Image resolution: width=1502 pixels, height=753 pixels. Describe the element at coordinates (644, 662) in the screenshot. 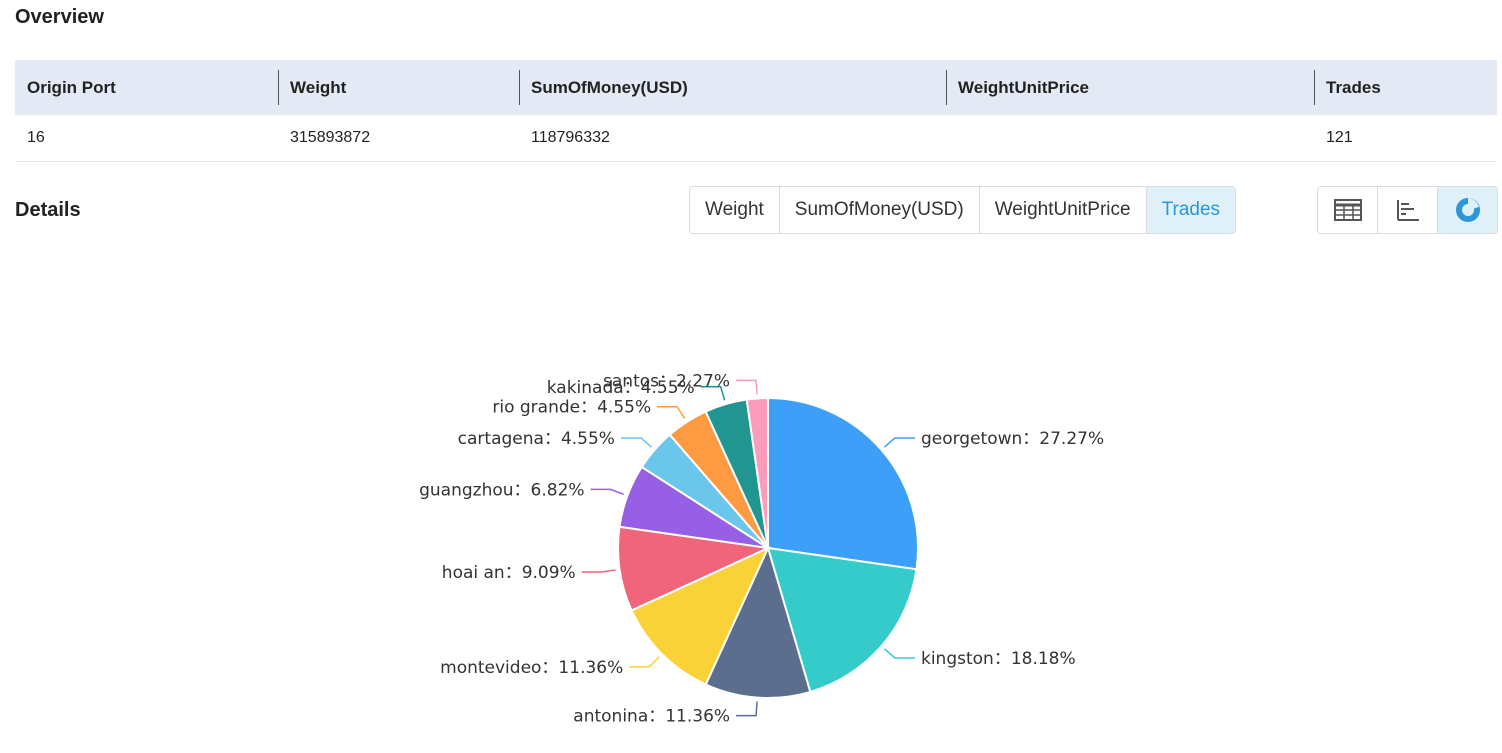

I see `leader-line-montevideo` at that location.